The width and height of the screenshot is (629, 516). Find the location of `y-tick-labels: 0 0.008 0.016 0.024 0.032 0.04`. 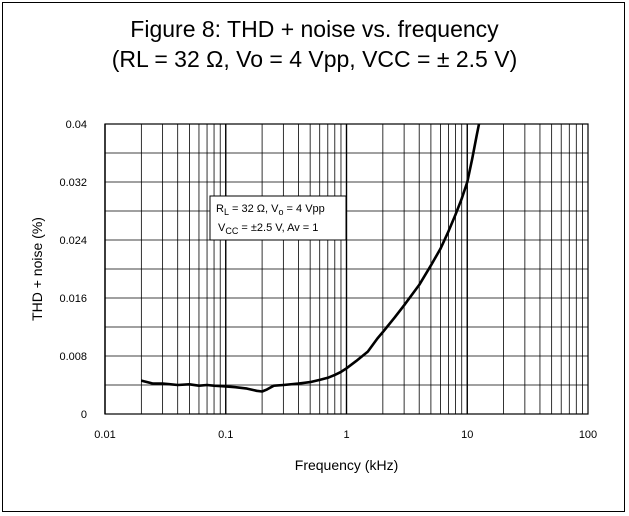

y-tick-labels: 0 0.008 0.016 0.024 0.032 0.04 is located at coordinates (73, 270).